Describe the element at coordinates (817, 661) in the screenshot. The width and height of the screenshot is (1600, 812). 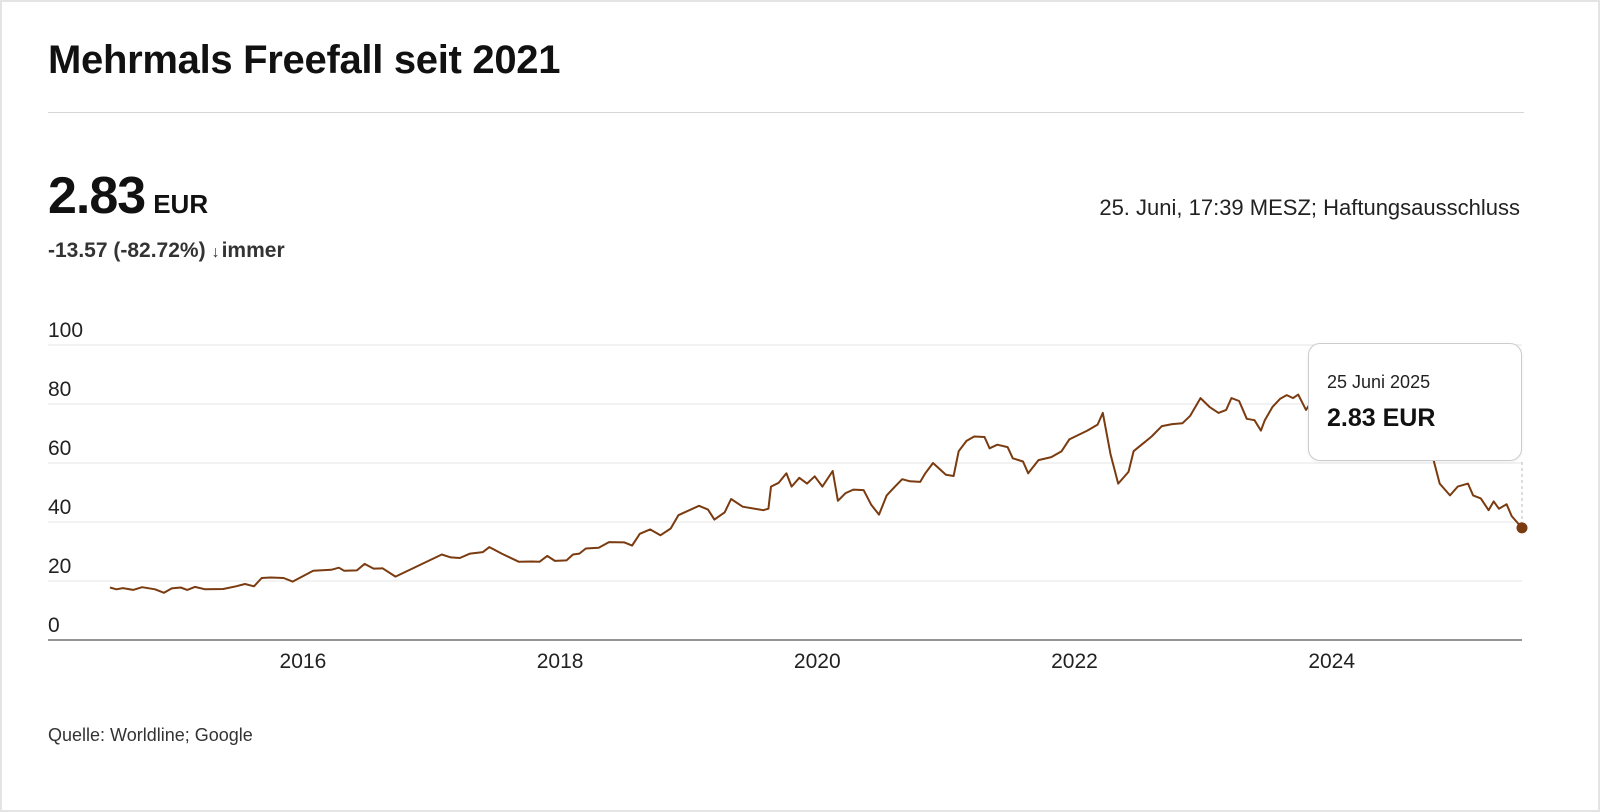
I see `x-tick-label-2020: 2020` at that location.